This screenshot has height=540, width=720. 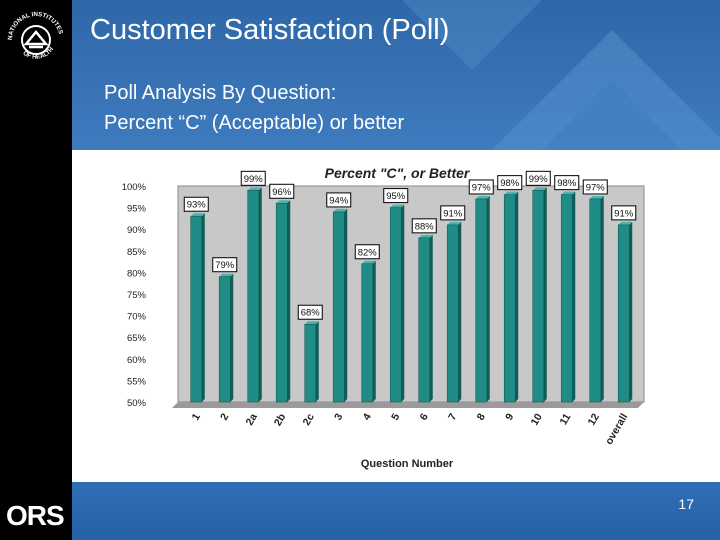 I want to click on bar-2a, so click(x=254, y=295).